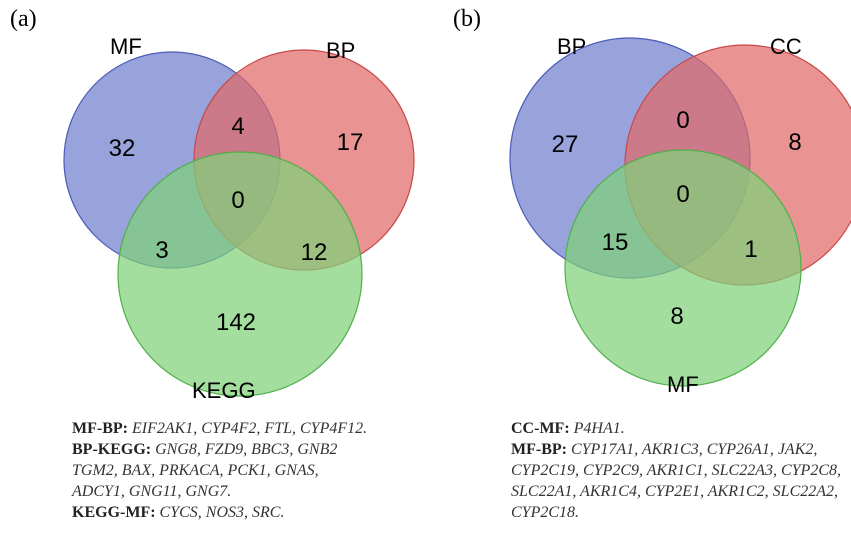 The image size is (851, 551). Describe the element at coordinates (540, 428) in the screenshot. I see `caption-key: CC-MF:` at that location.